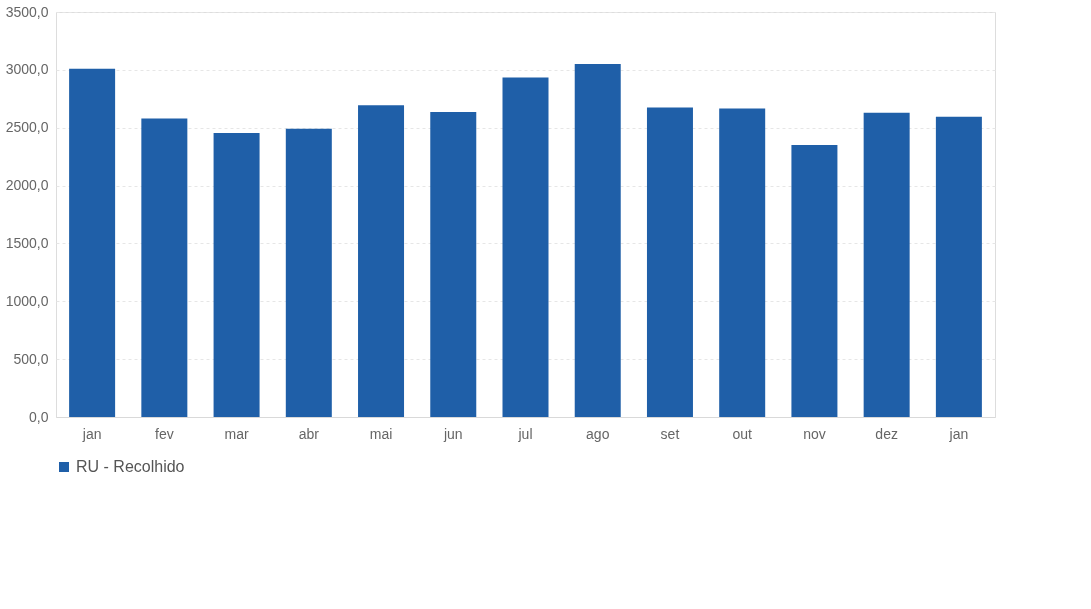 The height and width of the screenshot is (609, 1091). What do you see at coordinates (452, 433) in the screenshot?
I see `x-tick-label: jun` at bounding box center [452, 433].